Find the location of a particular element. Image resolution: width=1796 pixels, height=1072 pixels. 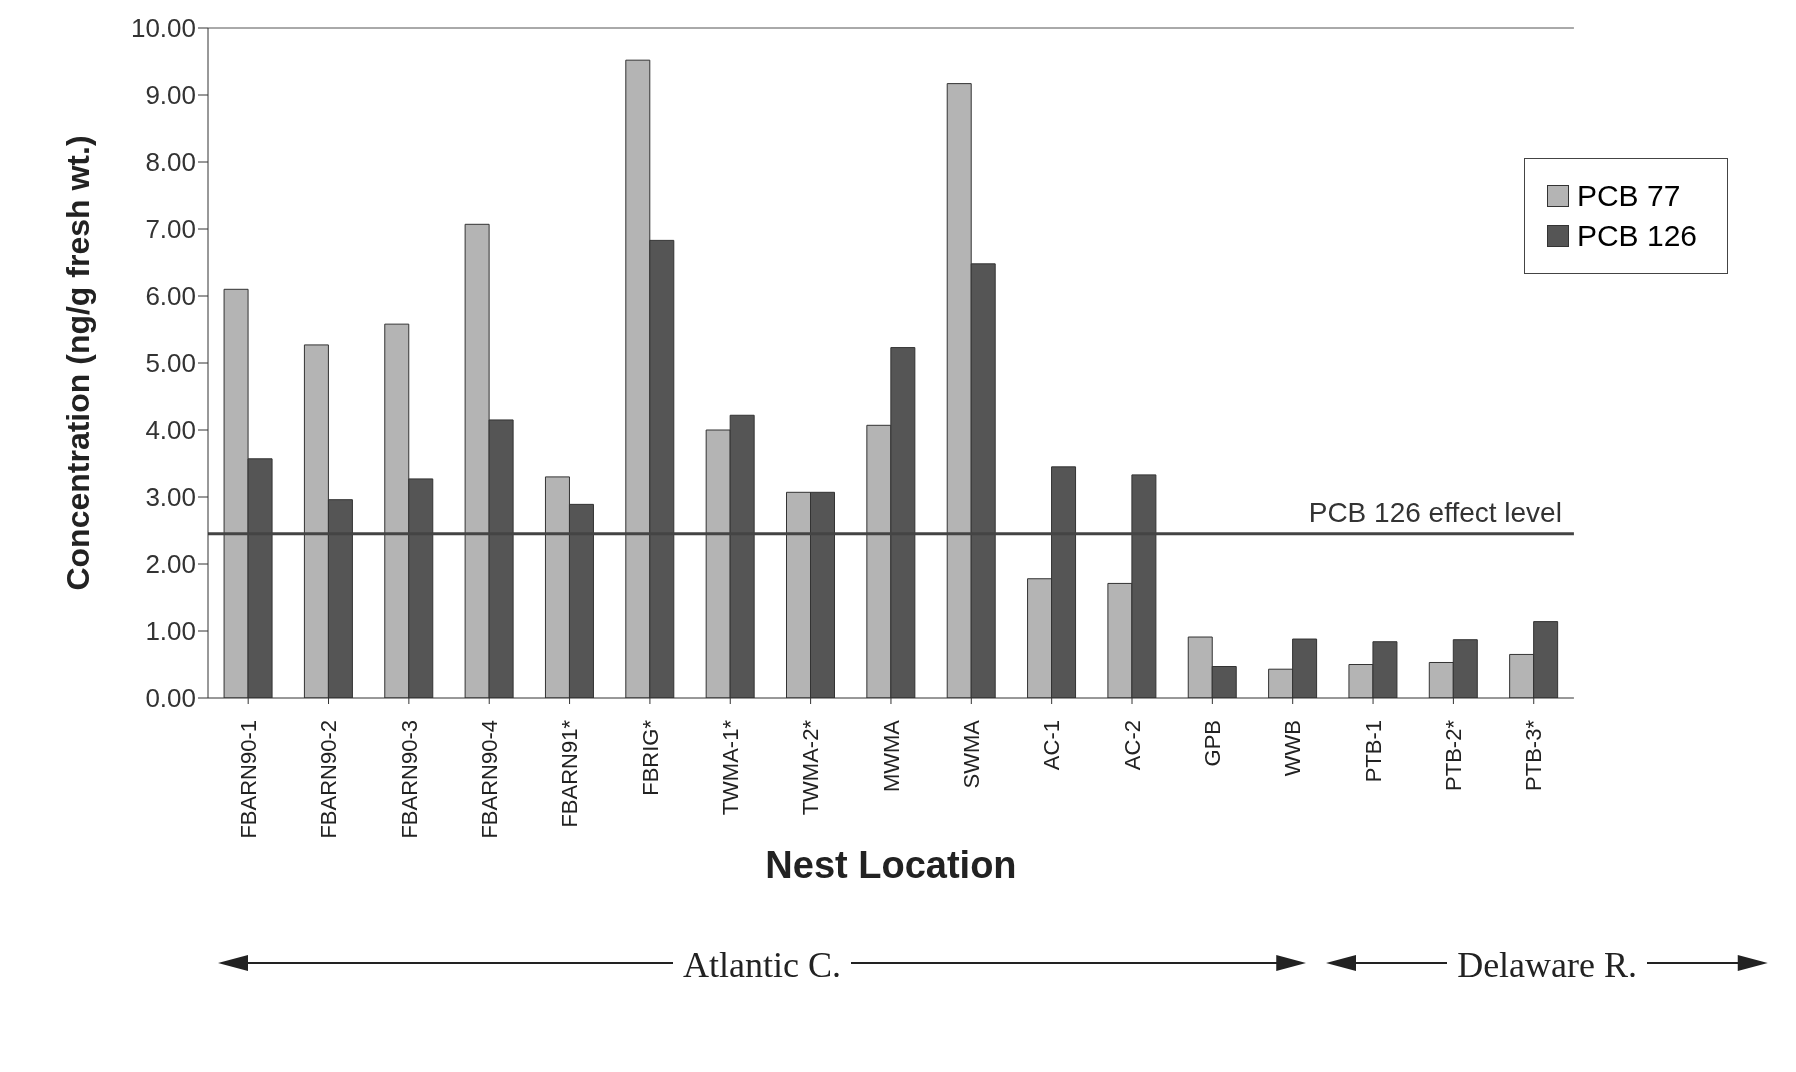

x-axis-title: Nest Location is located at coordinates (891, 865).